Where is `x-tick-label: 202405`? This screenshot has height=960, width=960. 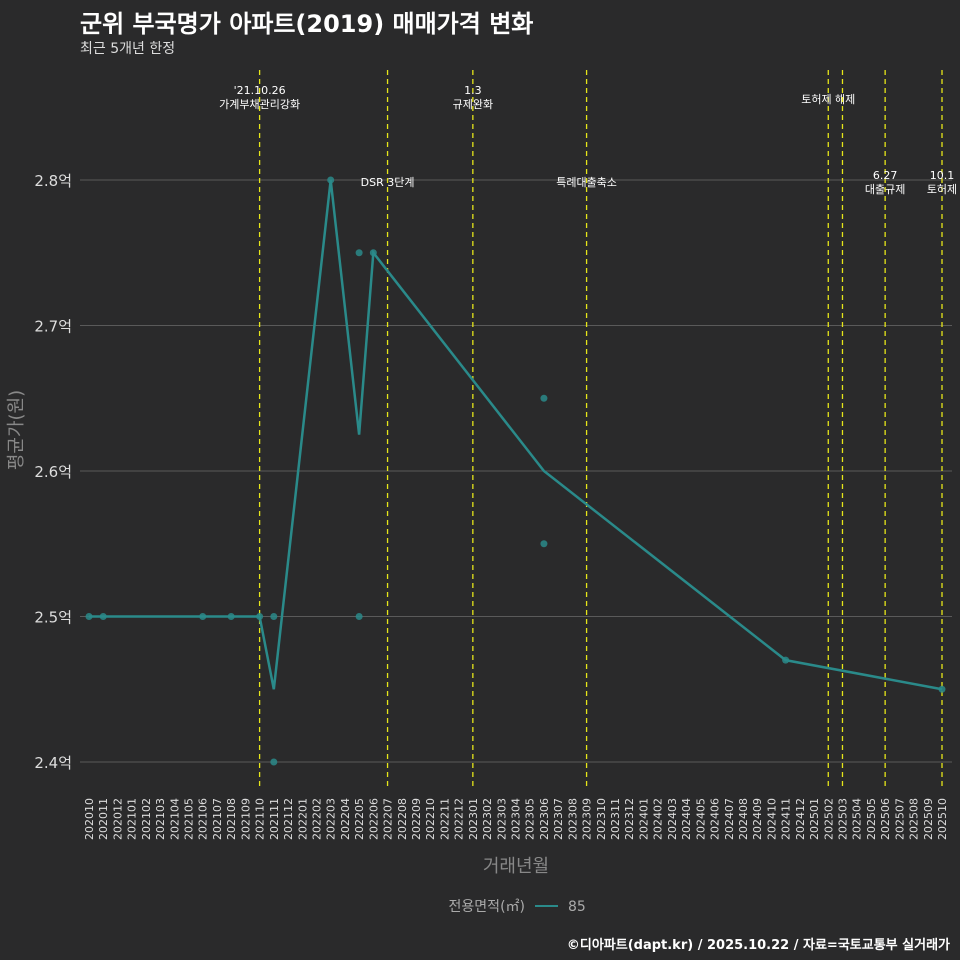
x-tick-label: 202405 is located at coordinates (700, 819).